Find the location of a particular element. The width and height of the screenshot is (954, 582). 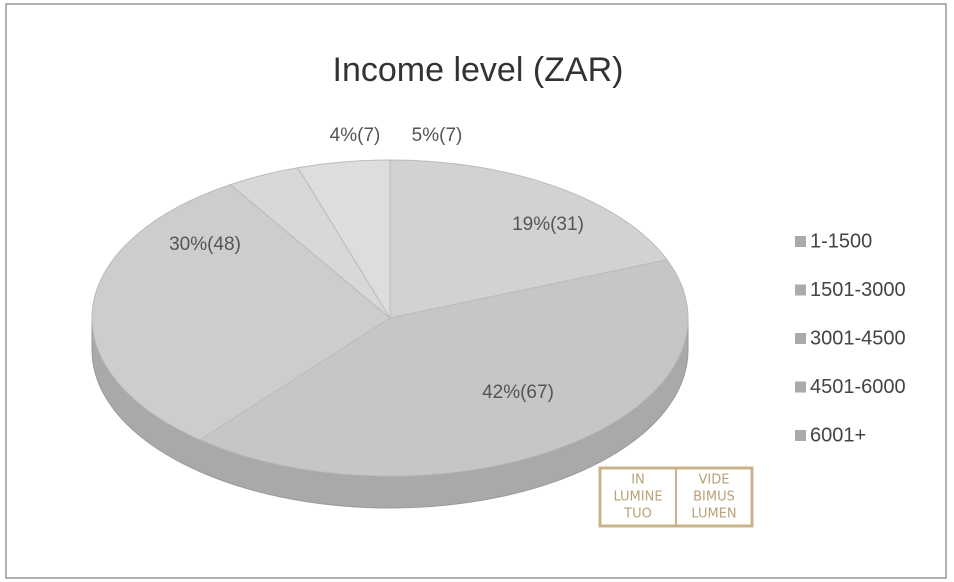

watermark-text: TUO is located at coordinates (637, 514).